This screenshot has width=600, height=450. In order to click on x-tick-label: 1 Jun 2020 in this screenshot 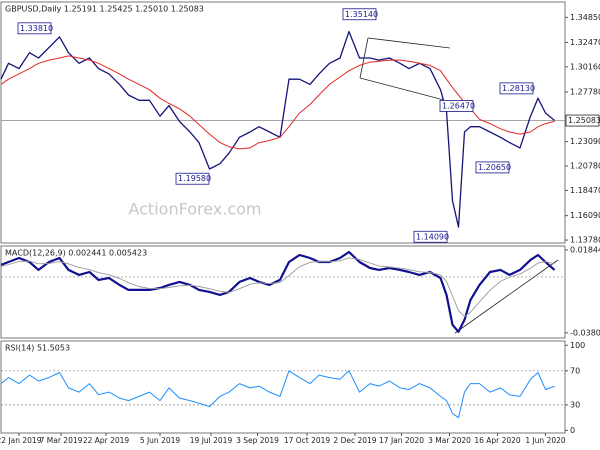, I will do `click(545, 440)`.